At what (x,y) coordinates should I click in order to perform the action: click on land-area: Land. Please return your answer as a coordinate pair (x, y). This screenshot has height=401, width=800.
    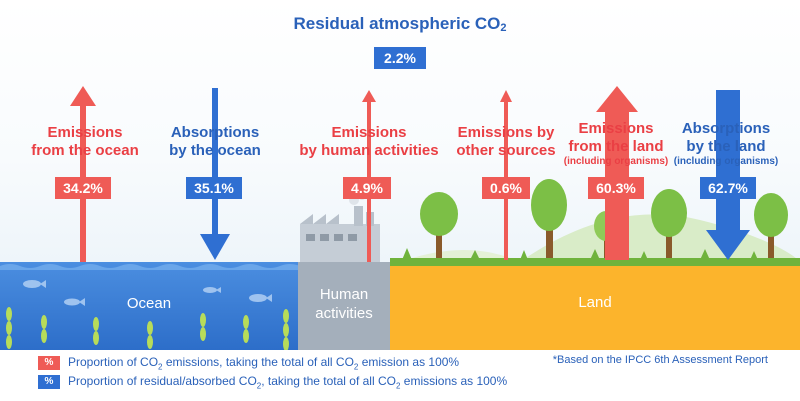
    Looking at the image, I should click on (595, 308).